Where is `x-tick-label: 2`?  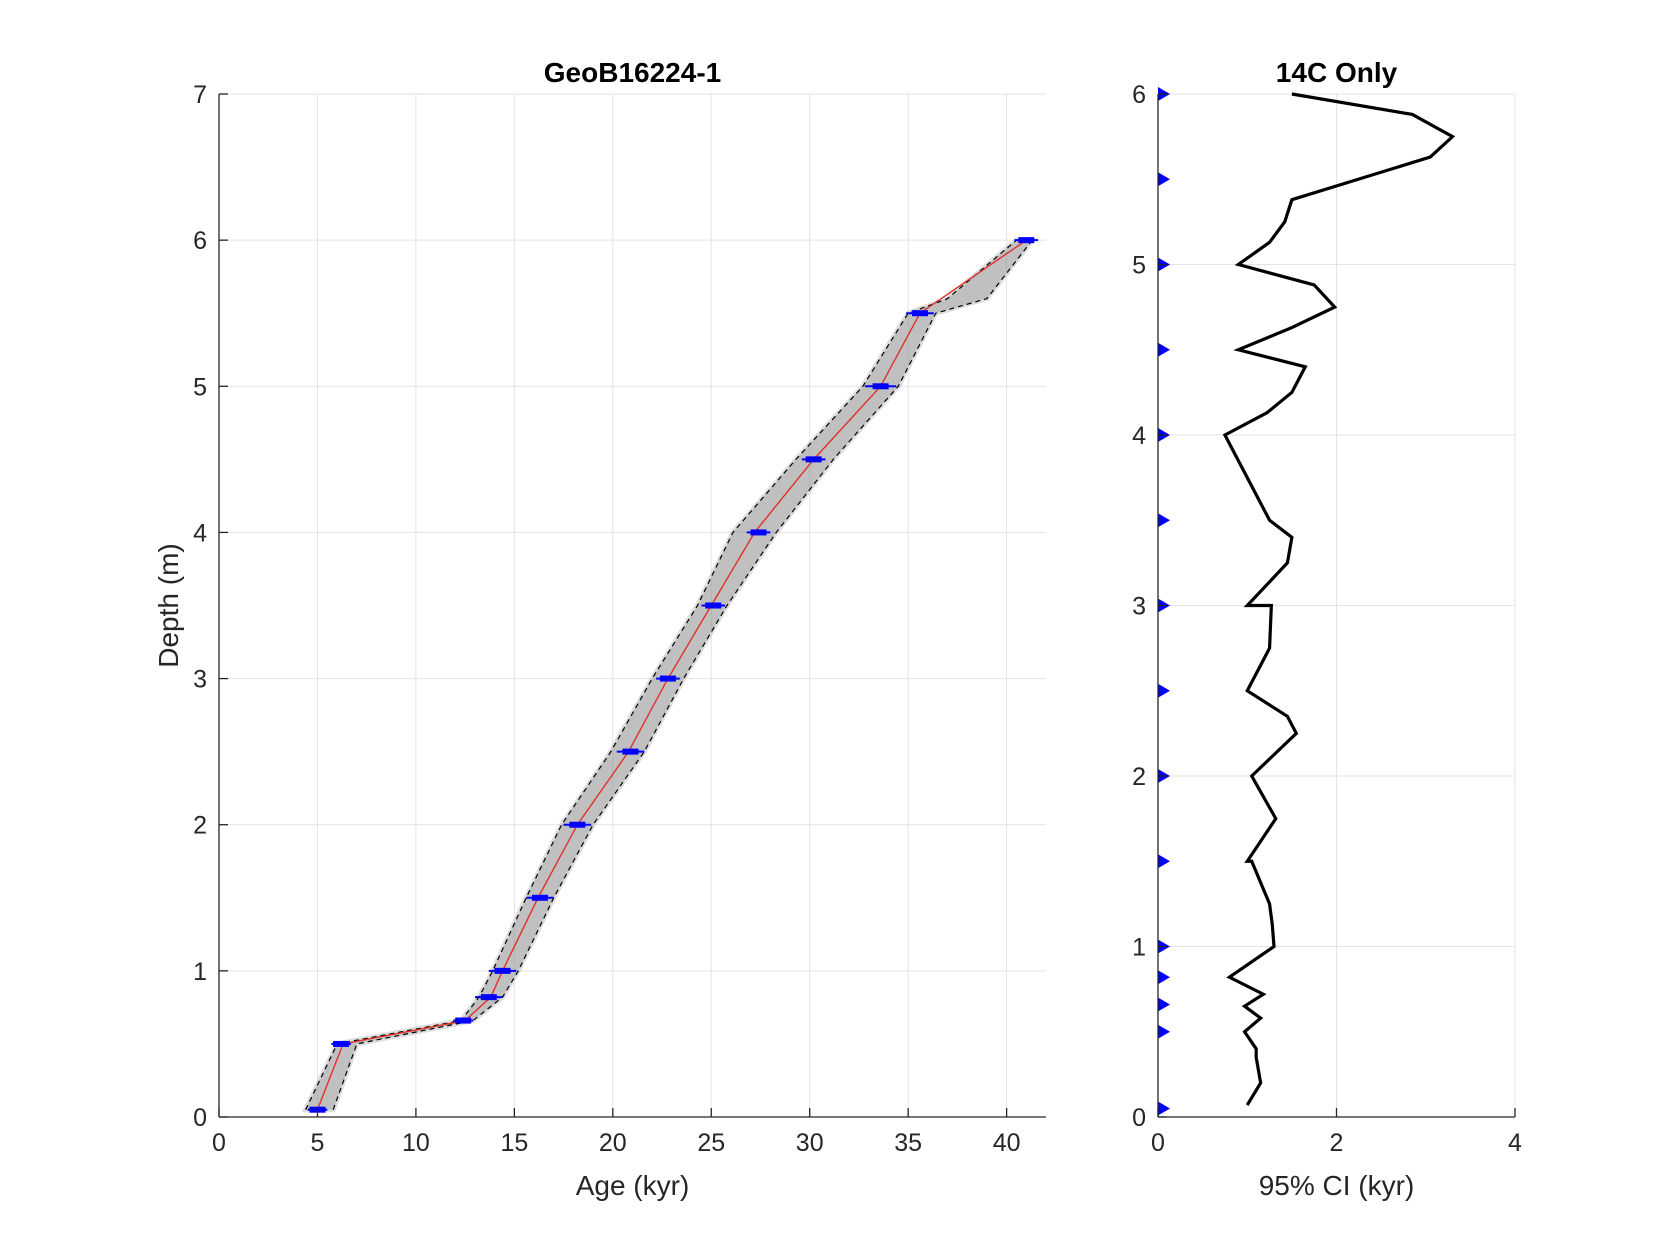 x-tick-label: 2 is located at coordinates (1337, 1143).